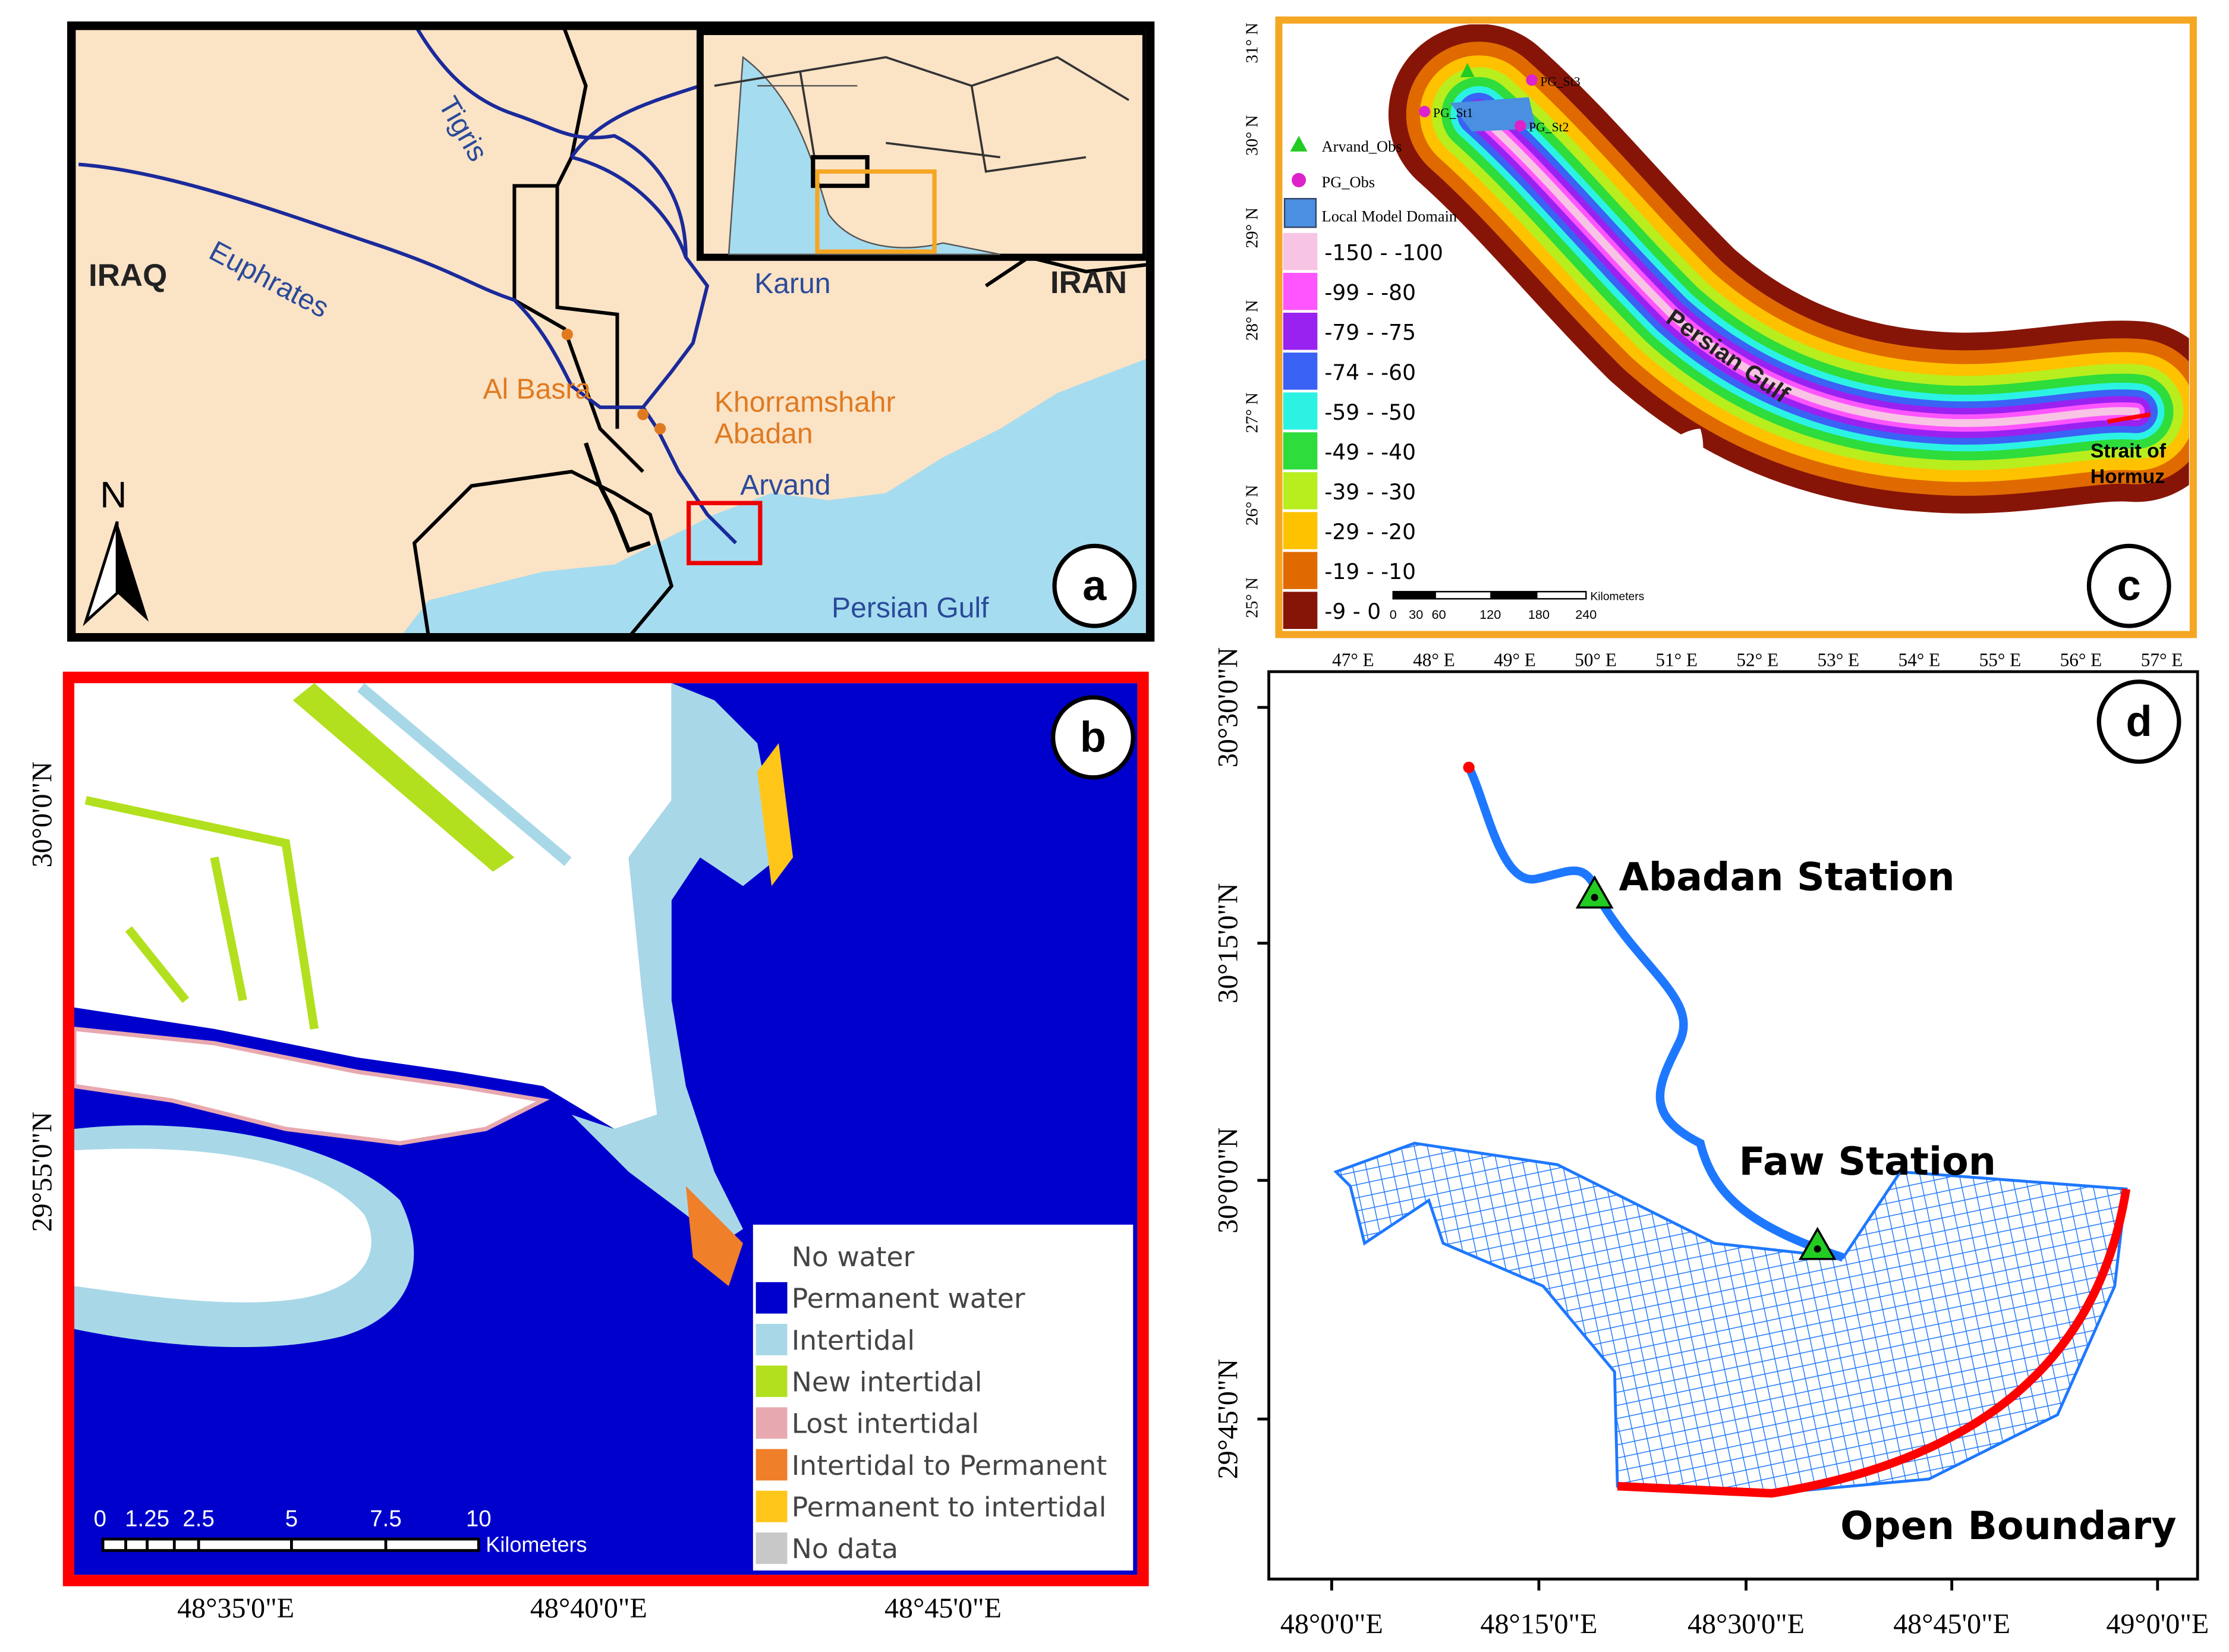 The height and width of the screenshot is (1652, 2229). Describe the element at coordinates (845, 1549) in the screenshot. I see `legend-label: No data` at that location.